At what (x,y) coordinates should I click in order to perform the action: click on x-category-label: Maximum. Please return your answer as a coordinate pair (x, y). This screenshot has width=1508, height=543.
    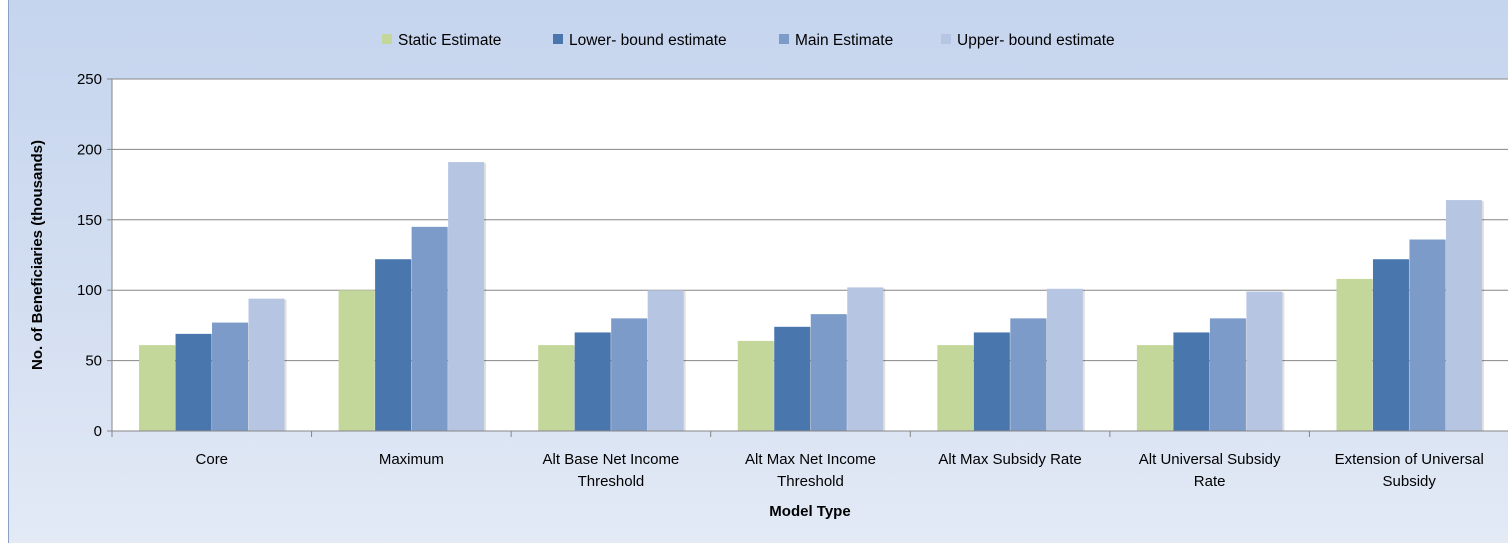
    Looking at the image, I should click on (411, 459).